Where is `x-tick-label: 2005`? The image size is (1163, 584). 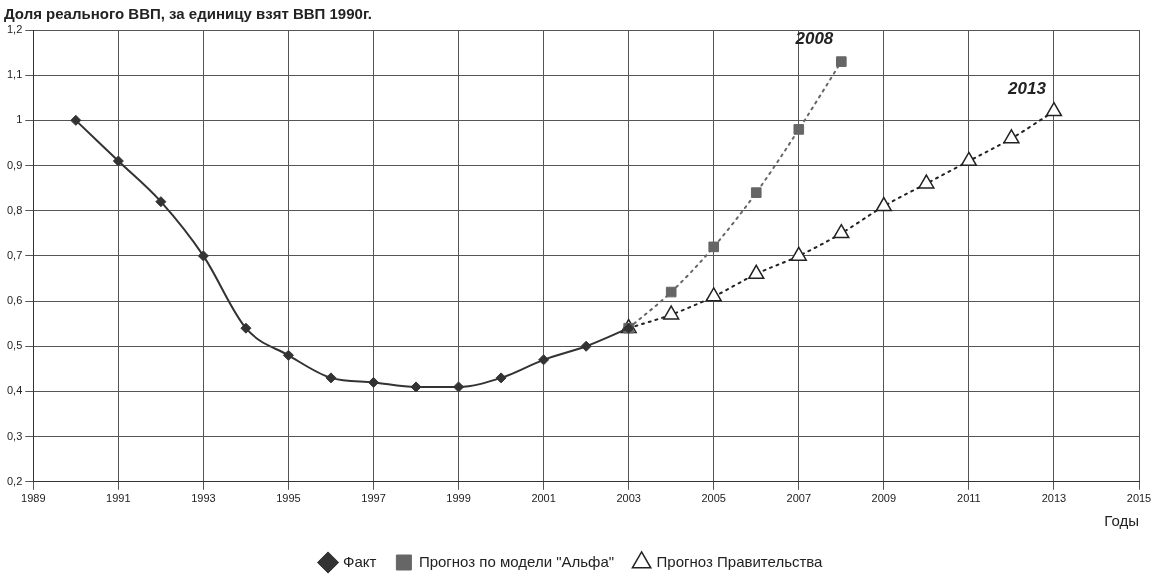 x-tick-label: 2005 is located at coordinates (713, 498).